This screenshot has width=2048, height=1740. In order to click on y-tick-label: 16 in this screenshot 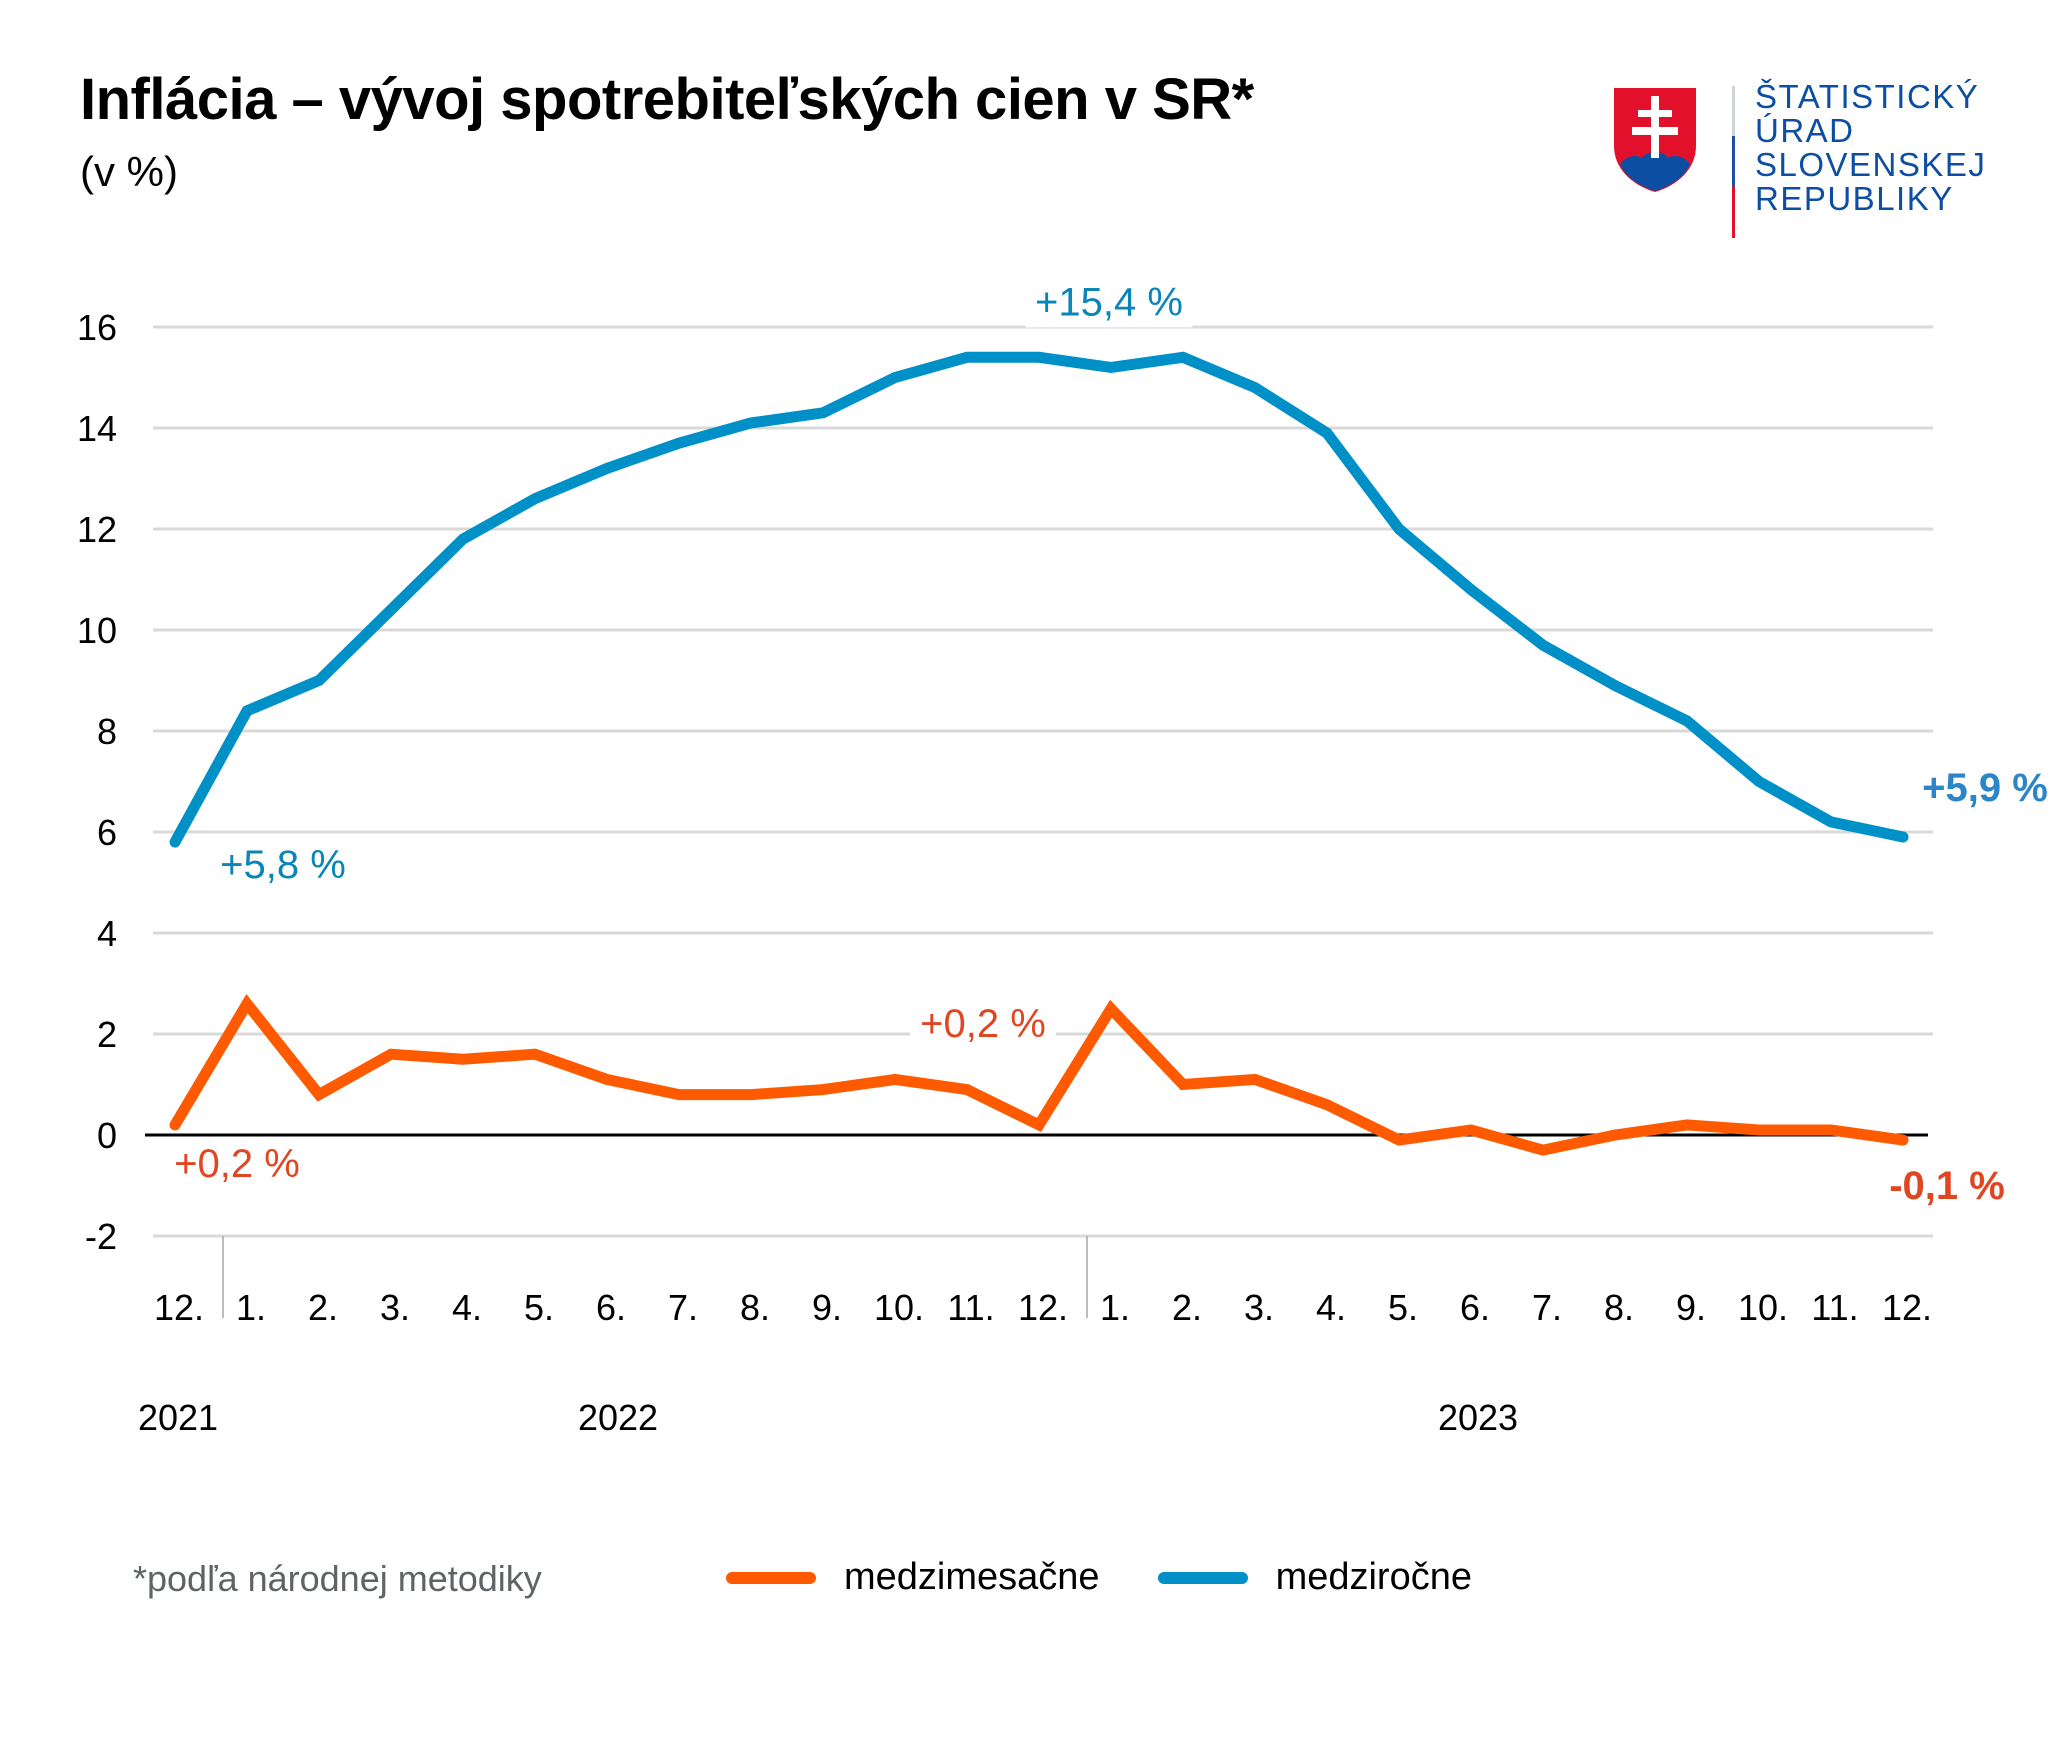, I will do `click(97, 327)`.